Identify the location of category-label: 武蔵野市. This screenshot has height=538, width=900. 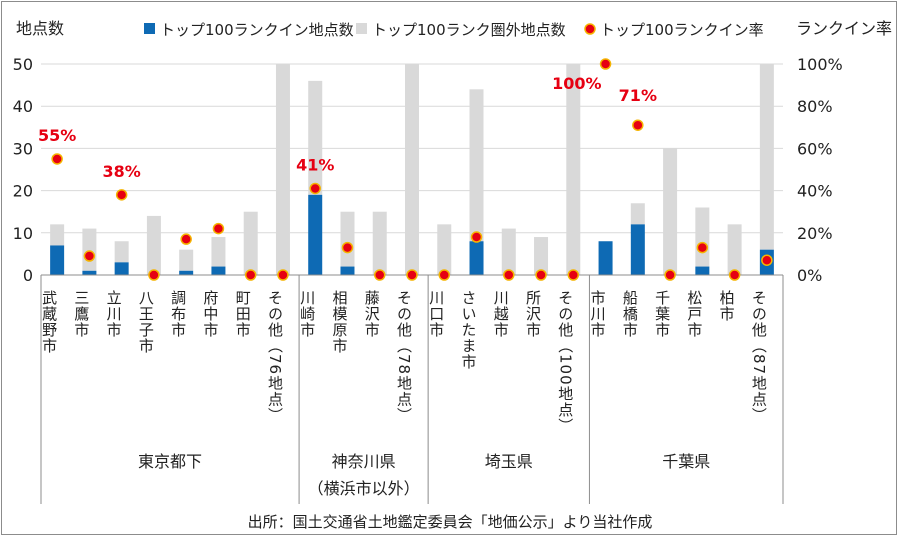
(49, 322).